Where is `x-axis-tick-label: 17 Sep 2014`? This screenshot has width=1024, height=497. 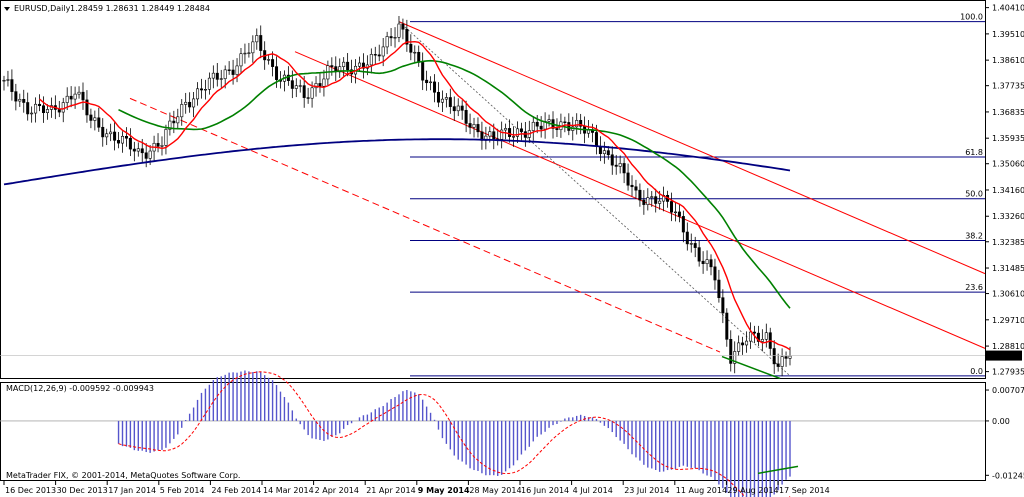
x-axis-tick-label: 17 Sep 2014 is located at coordinates (804, 490).